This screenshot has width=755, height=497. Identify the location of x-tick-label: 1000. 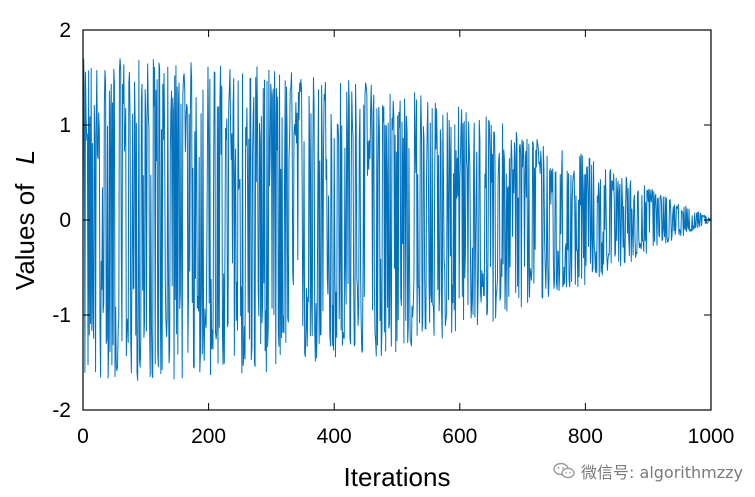
(711, 436).